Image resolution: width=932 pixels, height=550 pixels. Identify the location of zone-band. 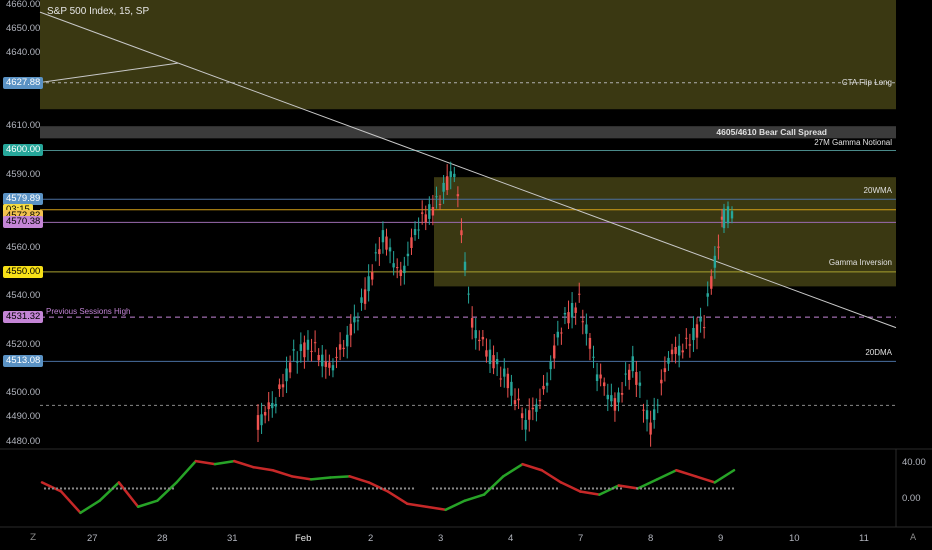
(468, 132).